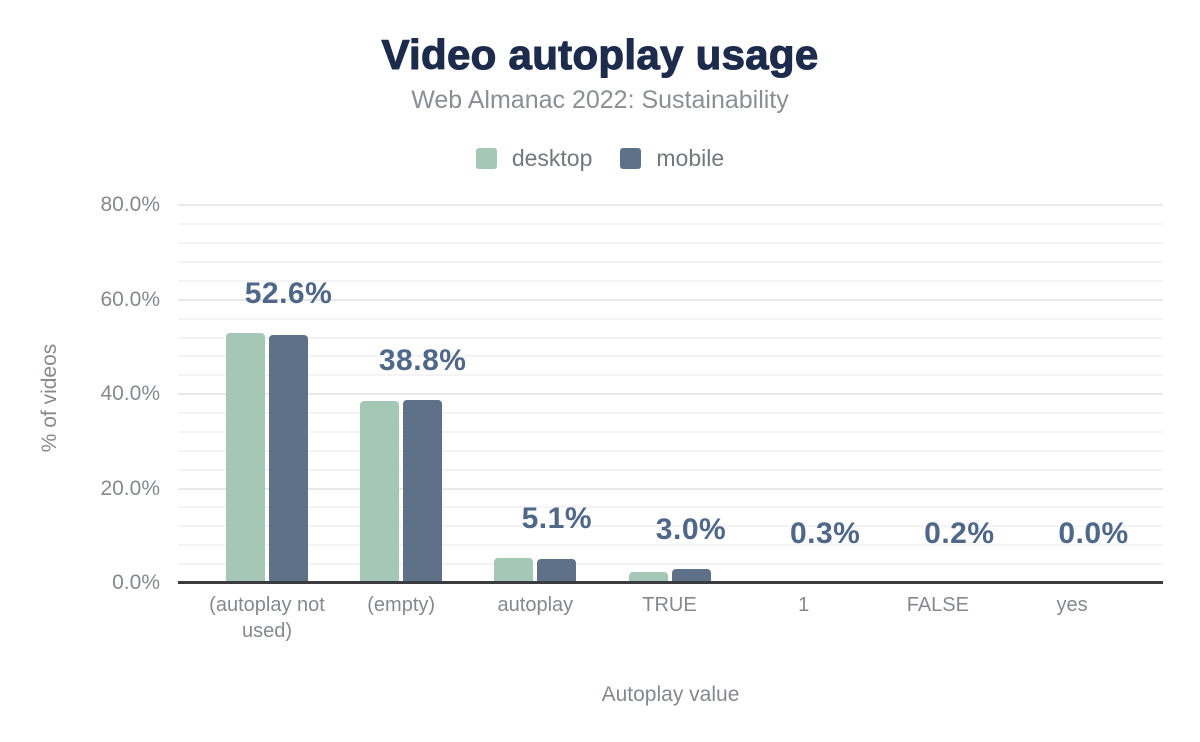 Image resolution: width=1200 pixels, height=742 pixels. I want to click on x-tick-label-5: FALSE, so click(937, 605).